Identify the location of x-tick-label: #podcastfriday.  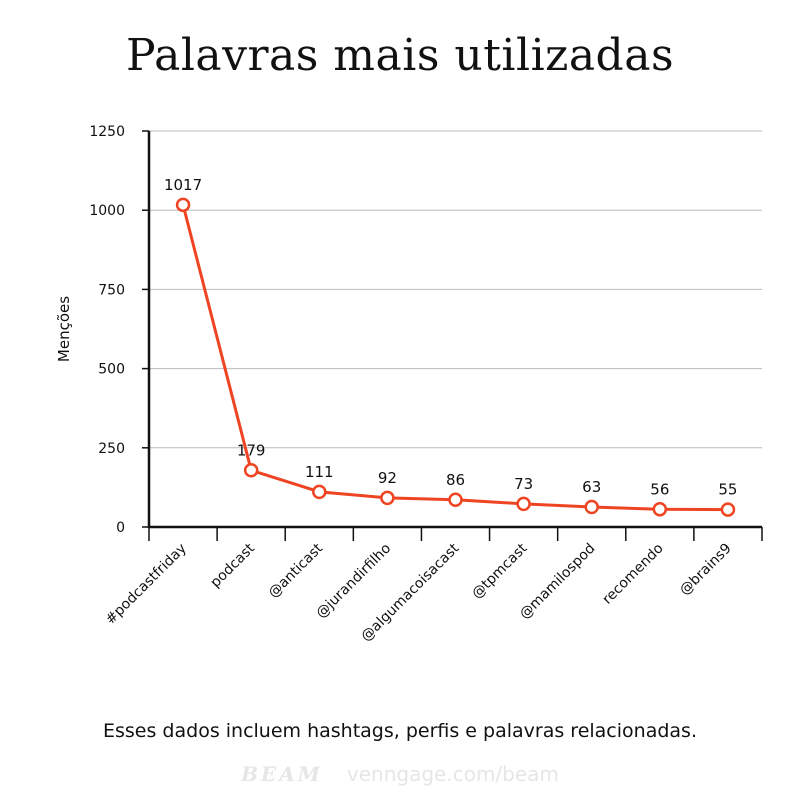
(146, 584).